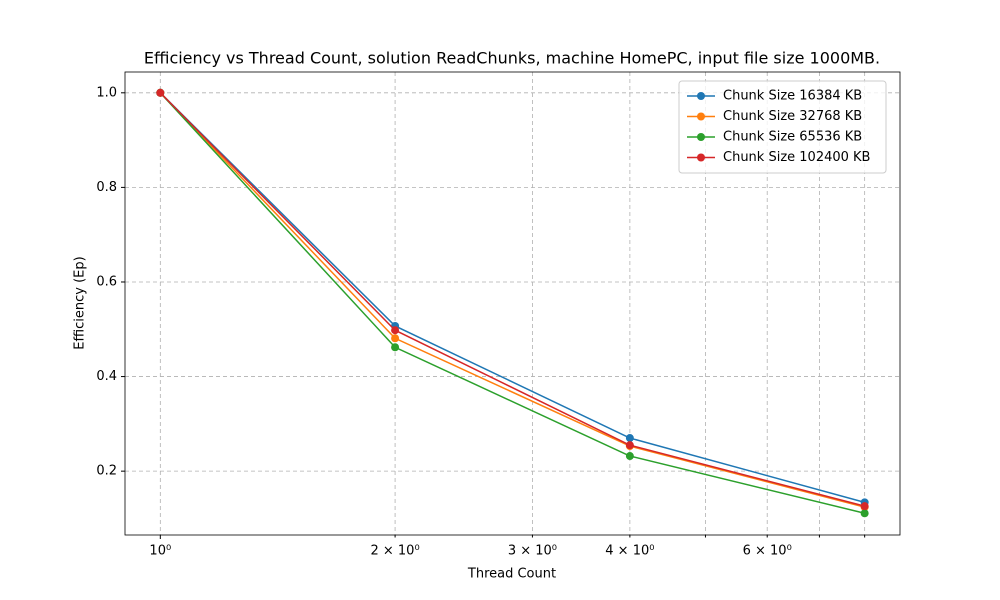  I want to click on x-tick-label: 3 × 10⁰, so click(532, 551).